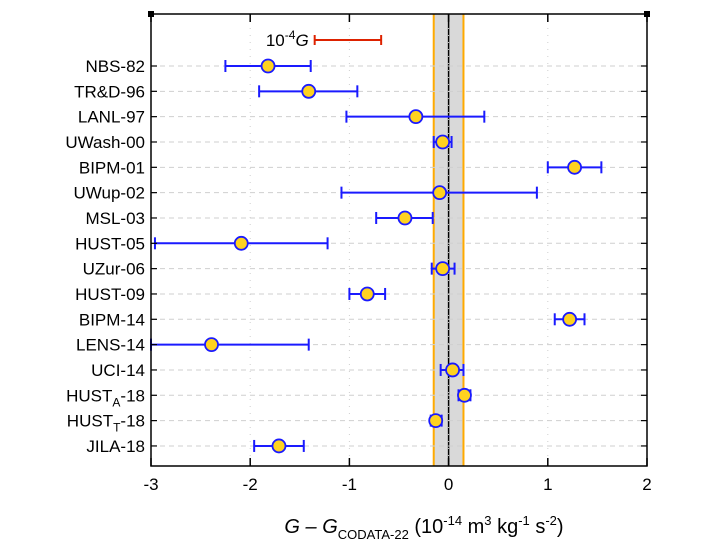 The height and width of the screenshot is (546, 706). What do you see at coordinates (111, 117) in the screenshot?
I see `category-label: LANL-97` at bounding box center [111, 117].